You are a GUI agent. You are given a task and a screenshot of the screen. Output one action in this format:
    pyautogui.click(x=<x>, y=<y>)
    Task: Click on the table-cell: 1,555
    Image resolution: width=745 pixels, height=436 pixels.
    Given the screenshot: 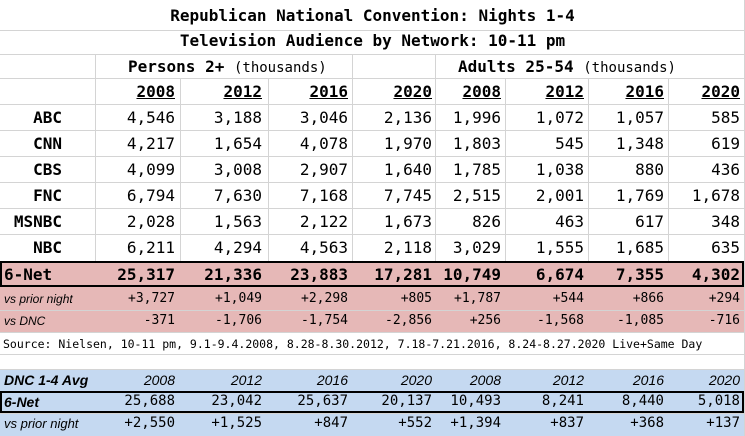 What is the action you would take?
    pyautogui.click(x=559, y=247)
    